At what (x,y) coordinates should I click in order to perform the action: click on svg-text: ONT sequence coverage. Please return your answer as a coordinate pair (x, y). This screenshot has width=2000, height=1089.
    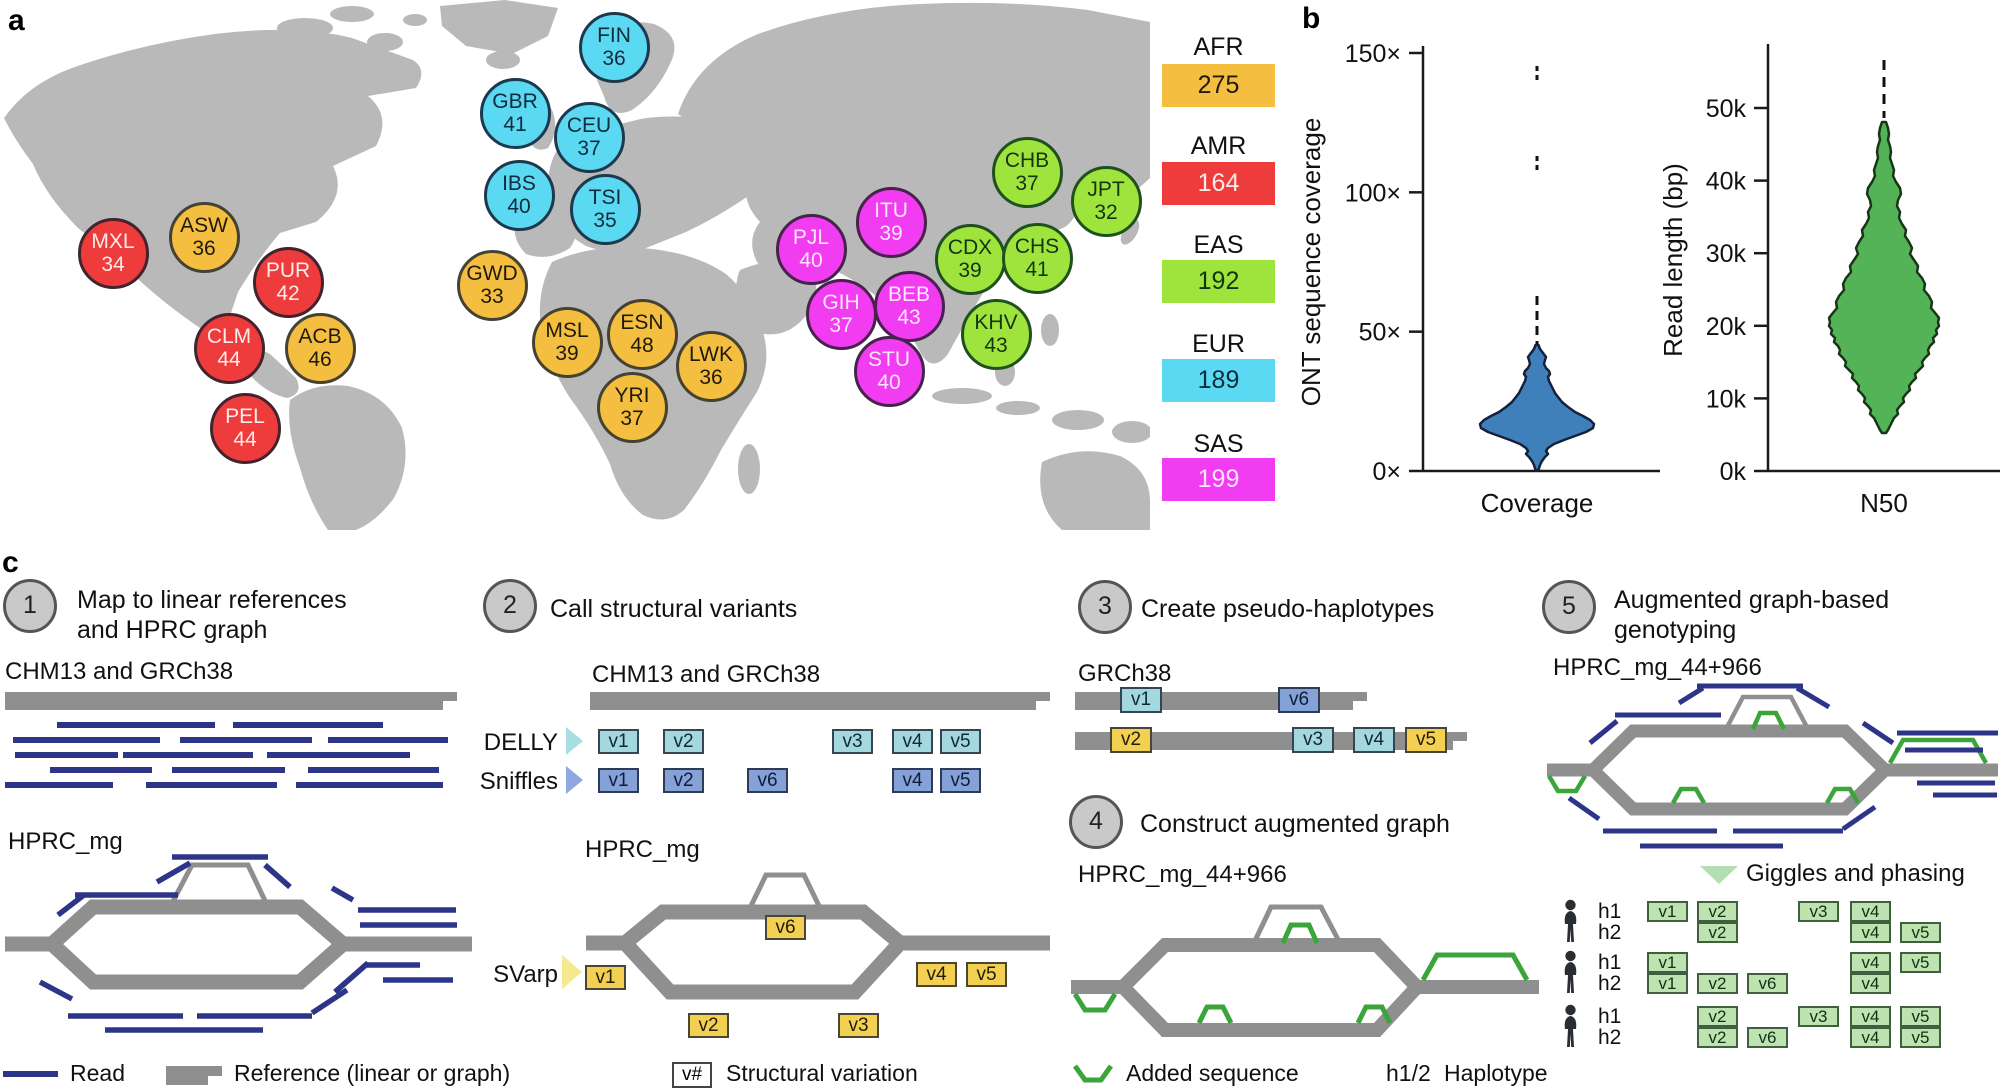
    Looking at the image, I should click on (1313, 262).